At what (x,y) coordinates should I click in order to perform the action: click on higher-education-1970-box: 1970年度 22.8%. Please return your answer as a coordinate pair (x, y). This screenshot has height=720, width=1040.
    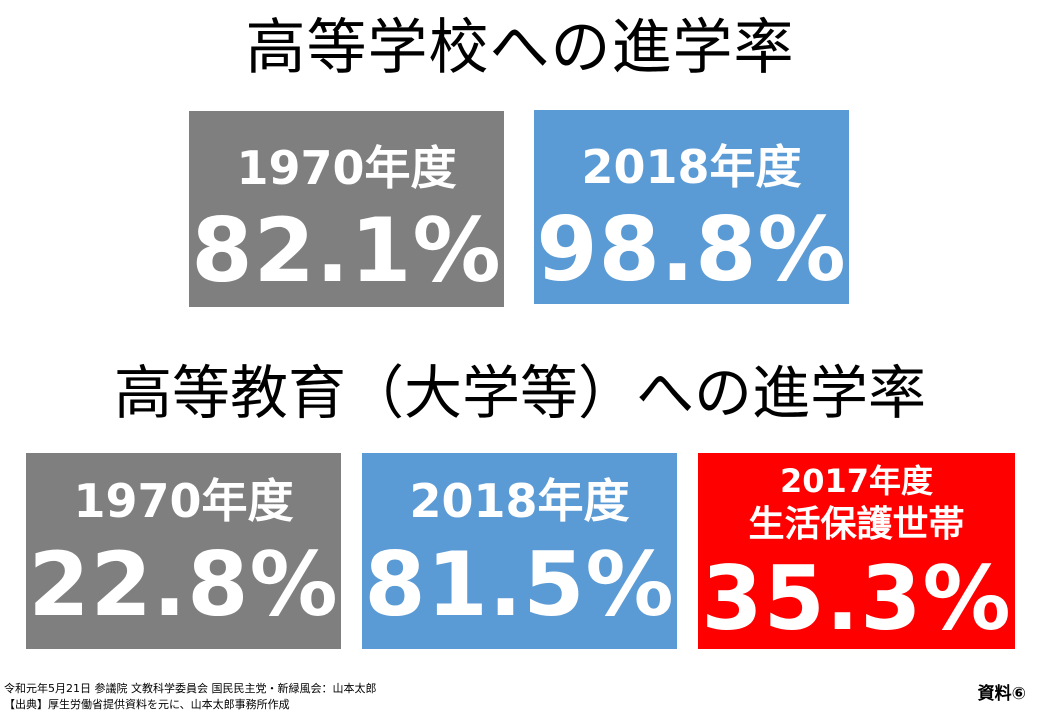
    Looking at the image, I should click on (183, 551).